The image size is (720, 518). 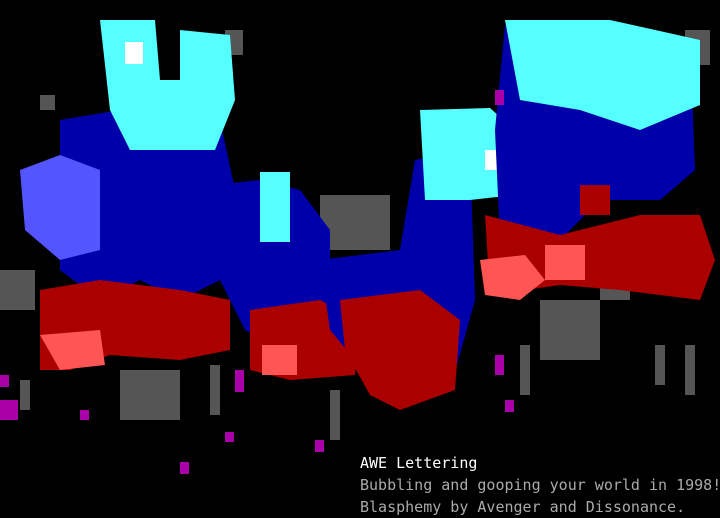 What do you see at coordinates (523, 507) in the screenshot?
I see `caption-credits: Blasphemy by Avenger and Dissonance.` at bounding box center [523, 507].